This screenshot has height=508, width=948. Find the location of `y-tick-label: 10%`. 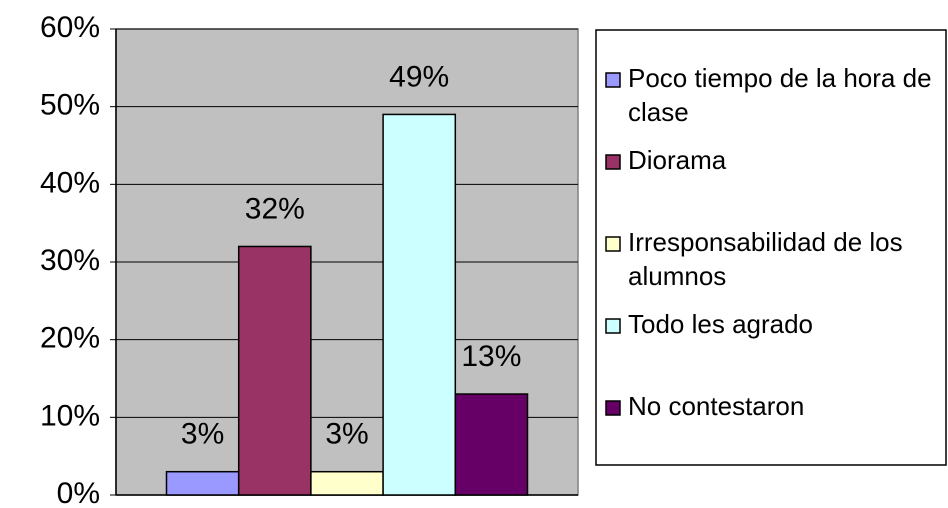

y-tick-label: 10% is located at coordinates (70, 415).